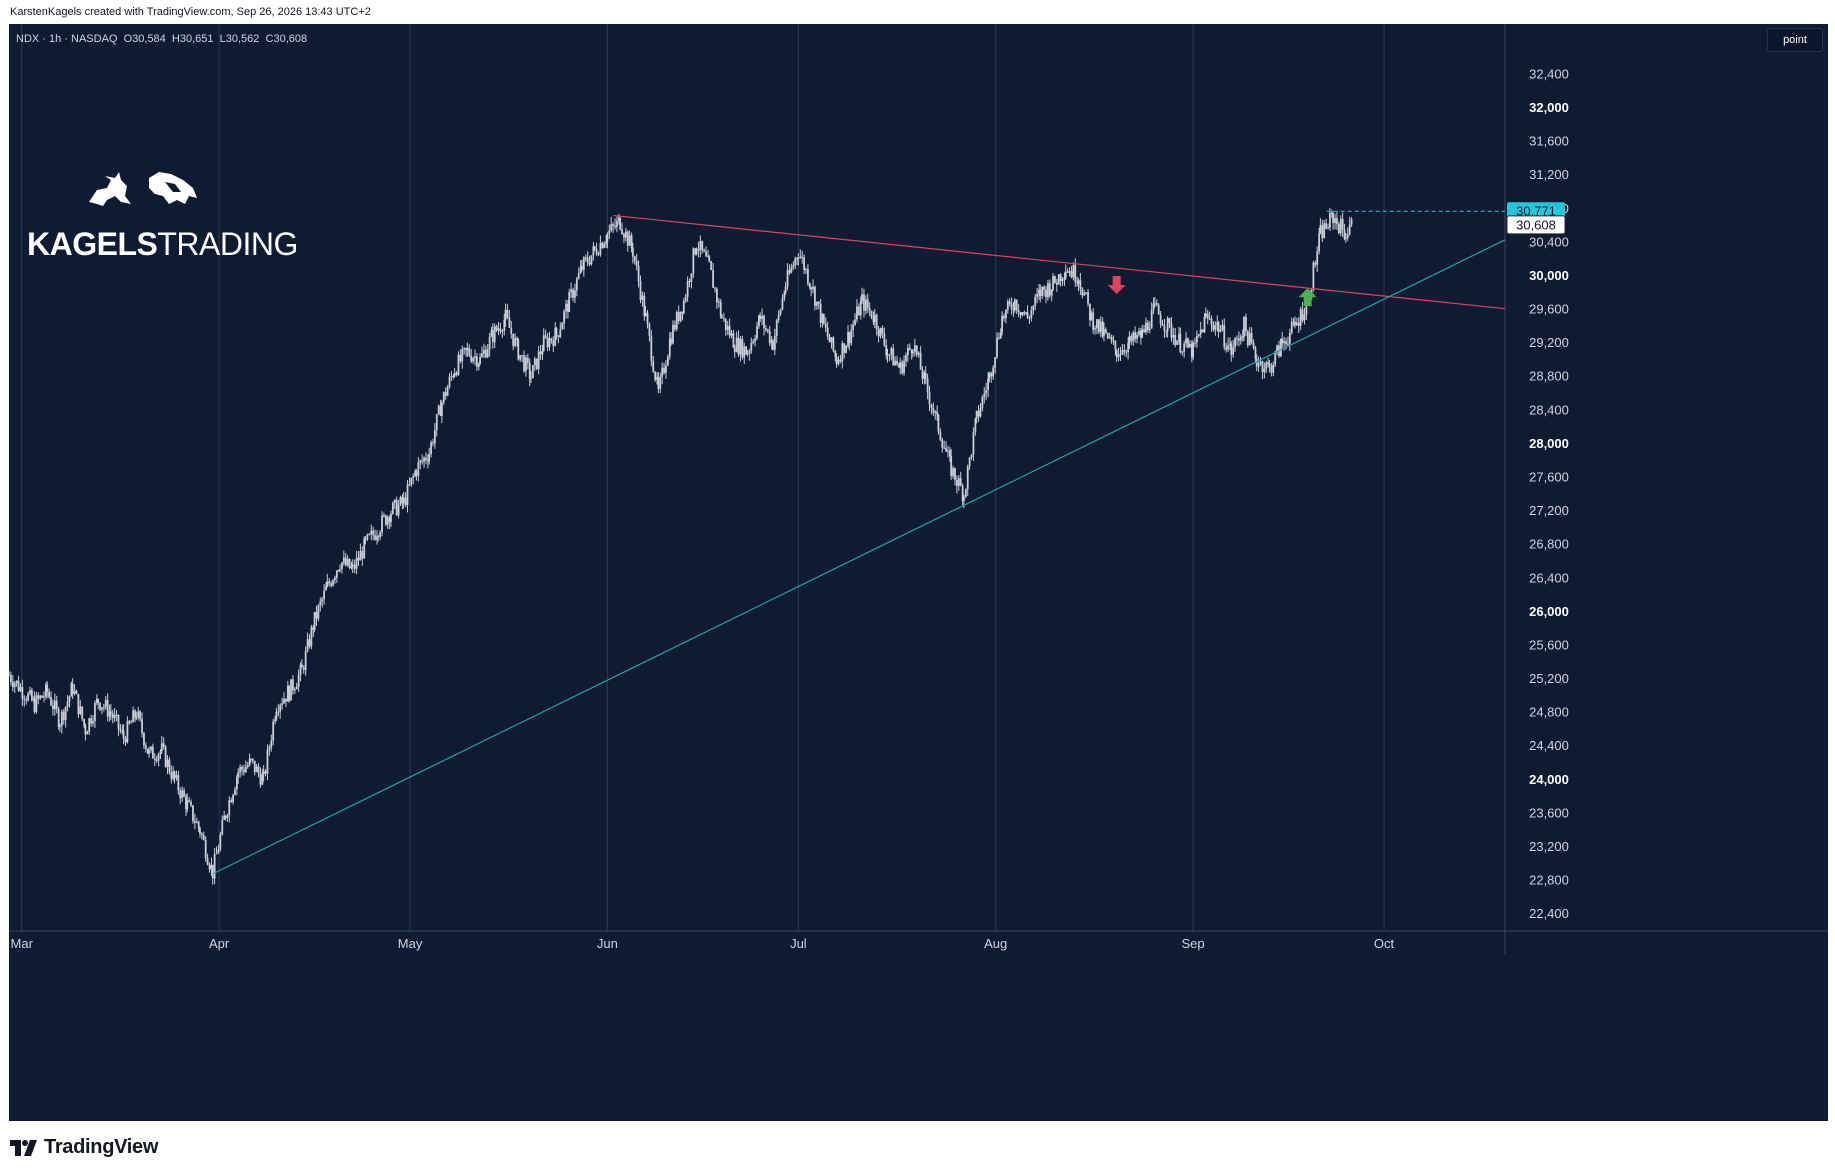 This screenshot has height=1175, width=1835. What do you see at coordinates (1549, 73) in the screenshot?
I see `y-tick-label: 32,400` at bounding box center [1549, 73].